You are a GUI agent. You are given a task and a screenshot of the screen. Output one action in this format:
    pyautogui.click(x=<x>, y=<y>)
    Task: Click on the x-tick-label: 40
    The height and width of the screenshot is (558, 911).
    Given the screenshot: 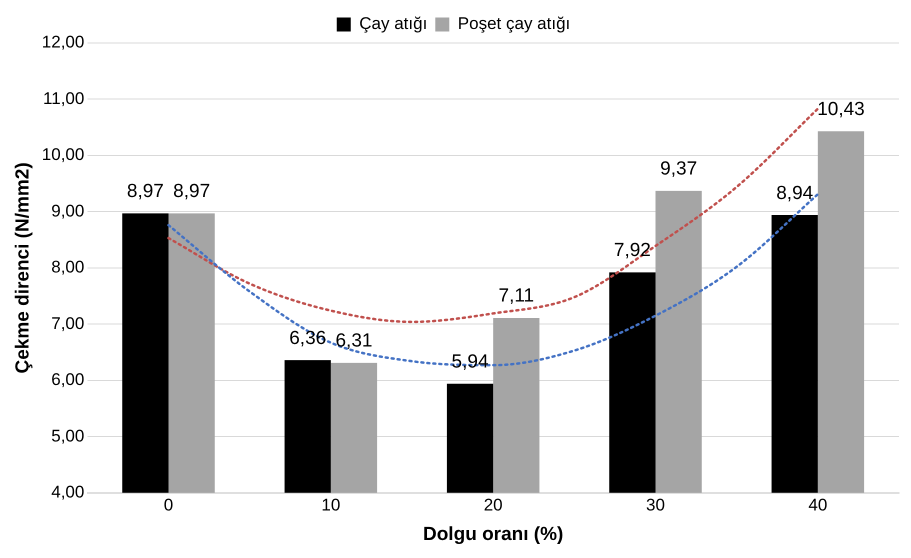 What is the action you would take?
    pyautogui.click(x=818, y=505)
    